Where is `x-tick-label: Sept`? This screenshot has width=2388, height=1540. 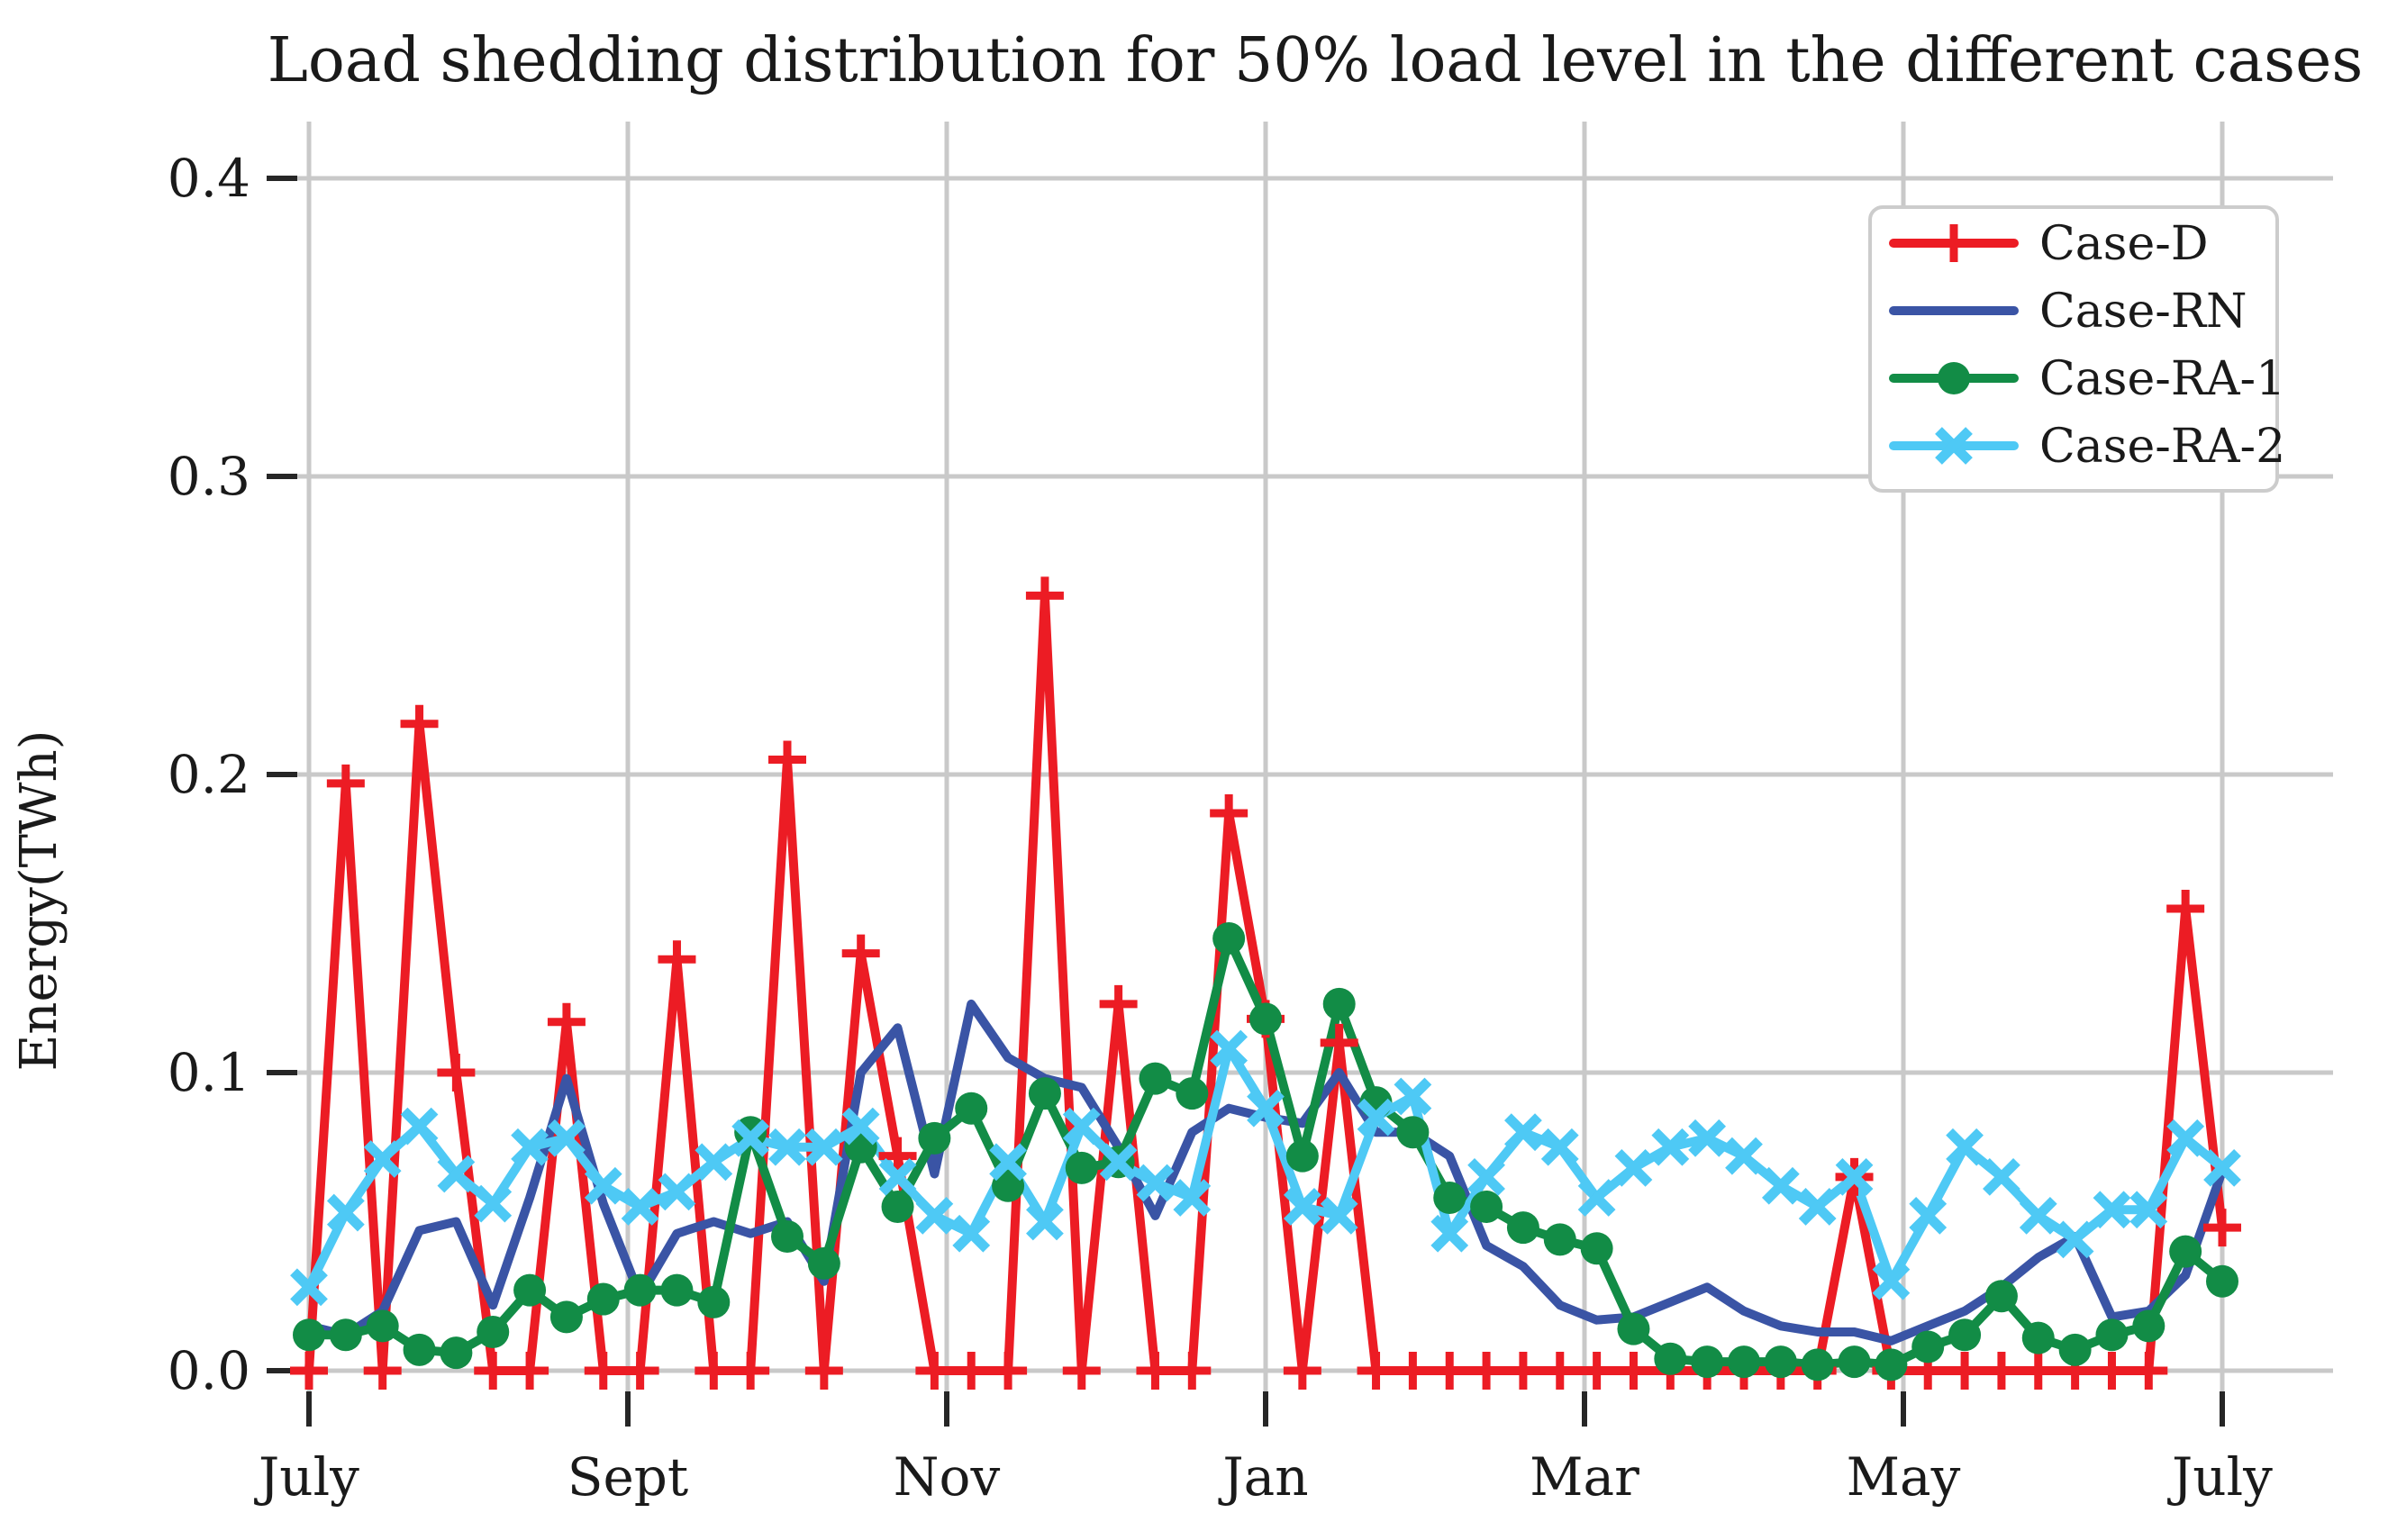 x-tick-label: Sept is located at coordinates (628, 1477).